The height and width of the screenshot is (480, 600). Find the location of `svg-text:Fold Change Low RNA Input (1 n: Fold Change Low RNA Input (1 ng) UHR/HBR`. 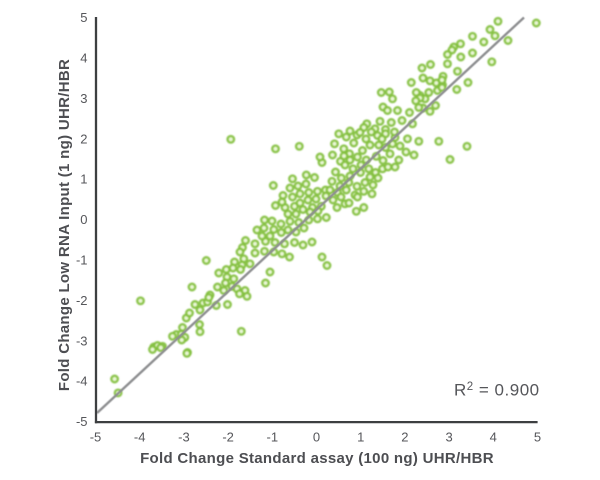

svg-text:Fold Change Low RNA Input (1 n: Fold Change Low RNA Input (1 ng) UHR/HBR is located at coordinates (64, 225).